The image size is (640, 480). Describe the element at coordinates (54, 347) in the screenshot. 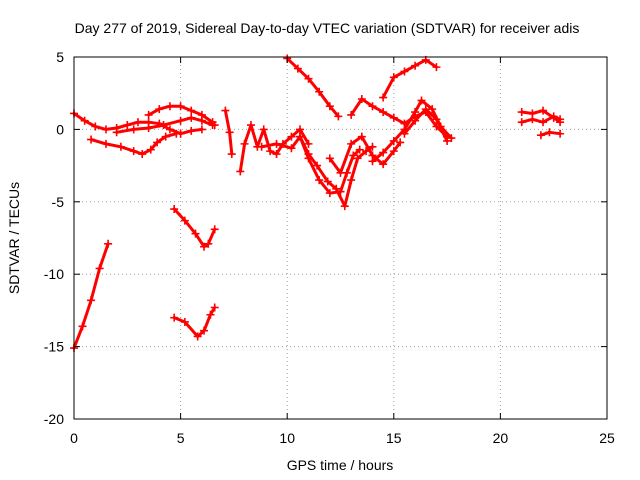

I see `y-tick-label: -15` at that location.